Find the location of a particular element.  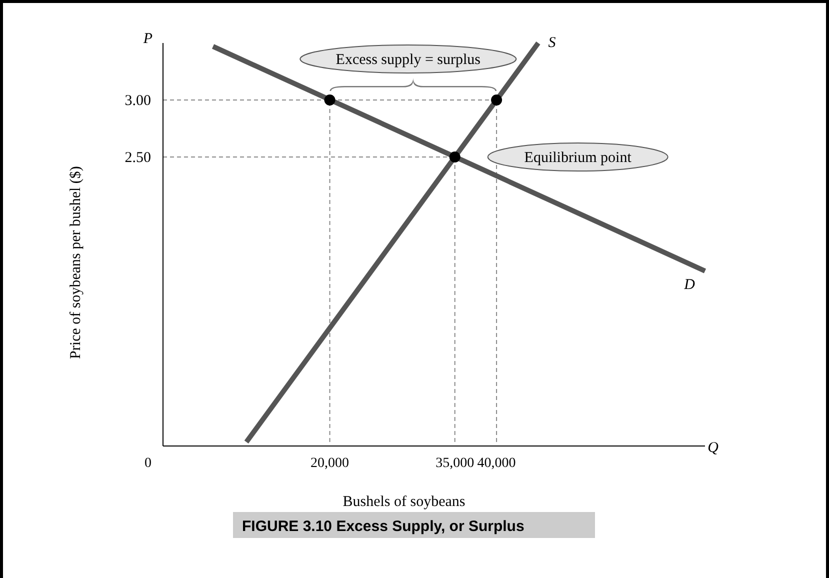

y-tick-label: 2.50 is located at coordinates (137, 158).